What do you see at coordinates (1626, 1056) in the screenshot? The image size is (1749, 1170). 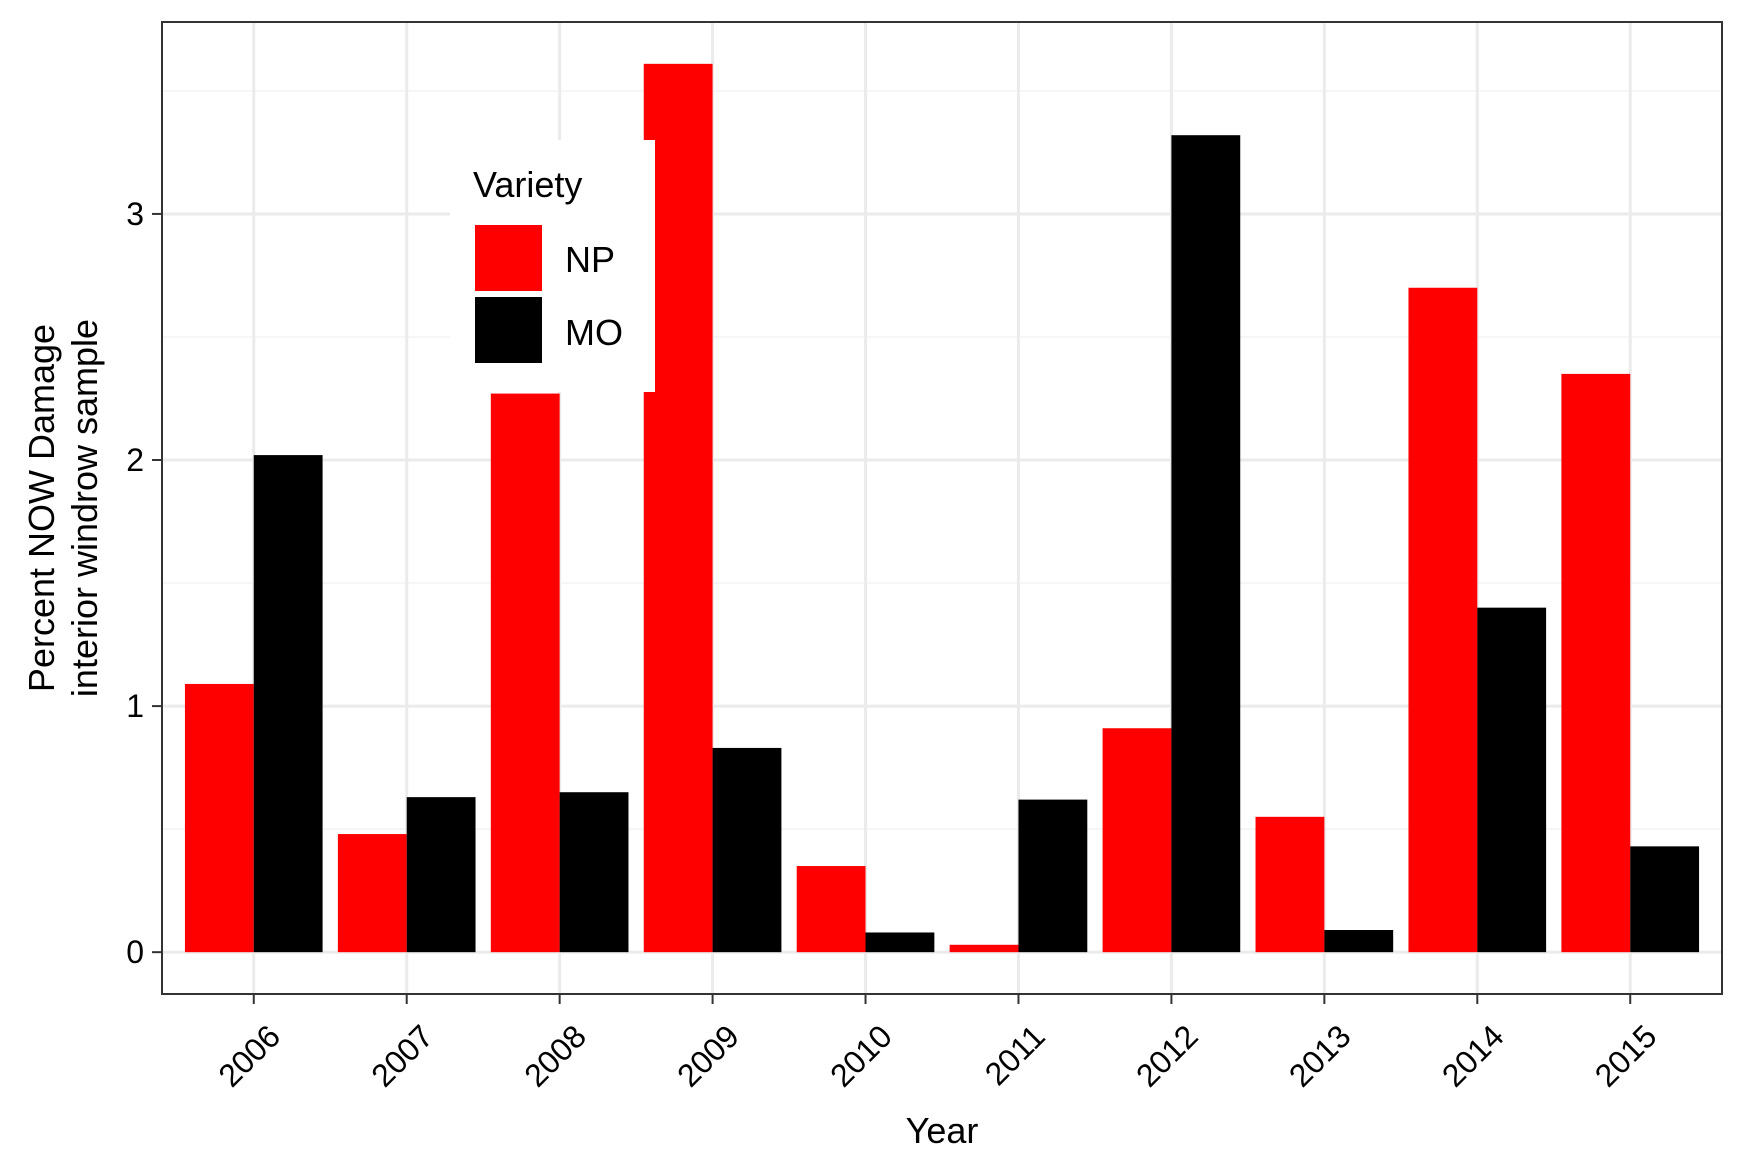 I see `x-tick-label: 2015` at bounding box center [1626, 1056].